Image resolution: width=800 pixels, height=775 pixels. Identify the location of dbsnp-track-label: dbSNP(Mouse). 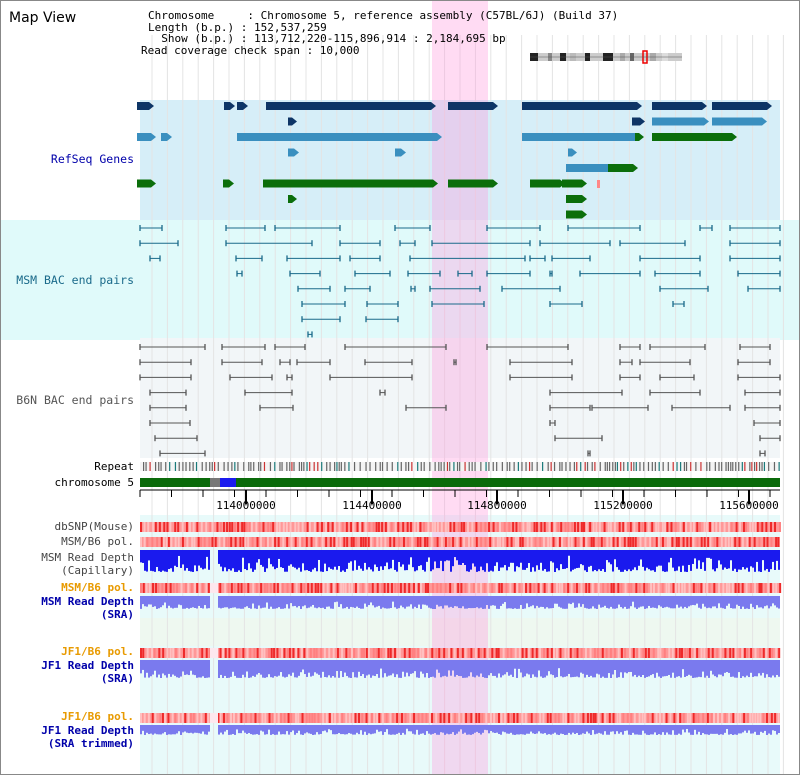
(94, 526).